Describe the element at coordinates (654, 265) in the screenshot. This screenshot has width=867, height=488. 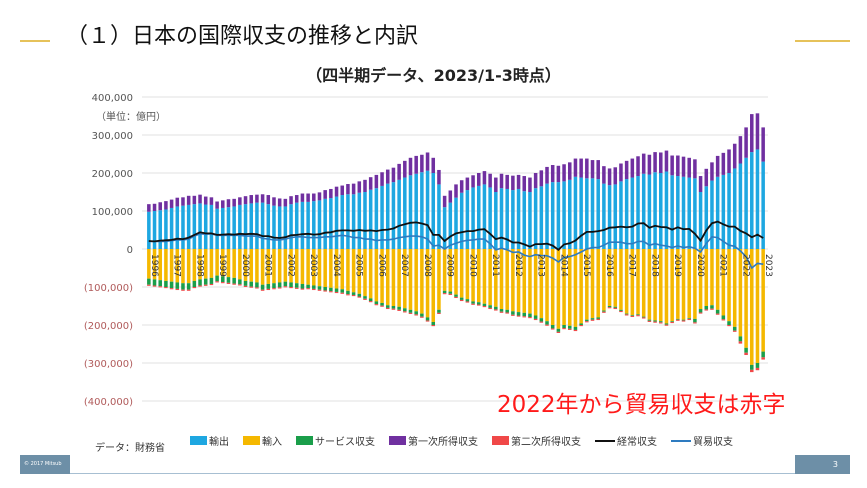
I see `x-tick-label: 2018` at that location.